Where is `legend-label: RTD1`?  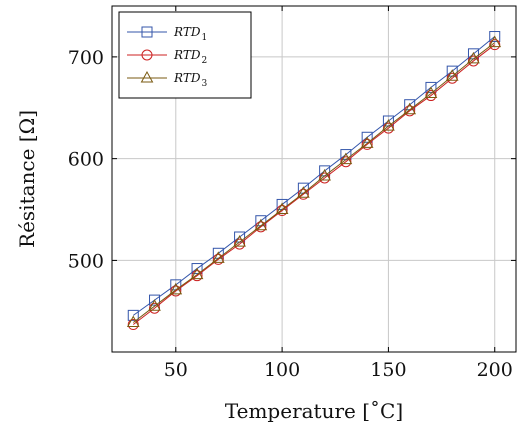
legend-label: RTD1 is located at coordinates (190, 34).